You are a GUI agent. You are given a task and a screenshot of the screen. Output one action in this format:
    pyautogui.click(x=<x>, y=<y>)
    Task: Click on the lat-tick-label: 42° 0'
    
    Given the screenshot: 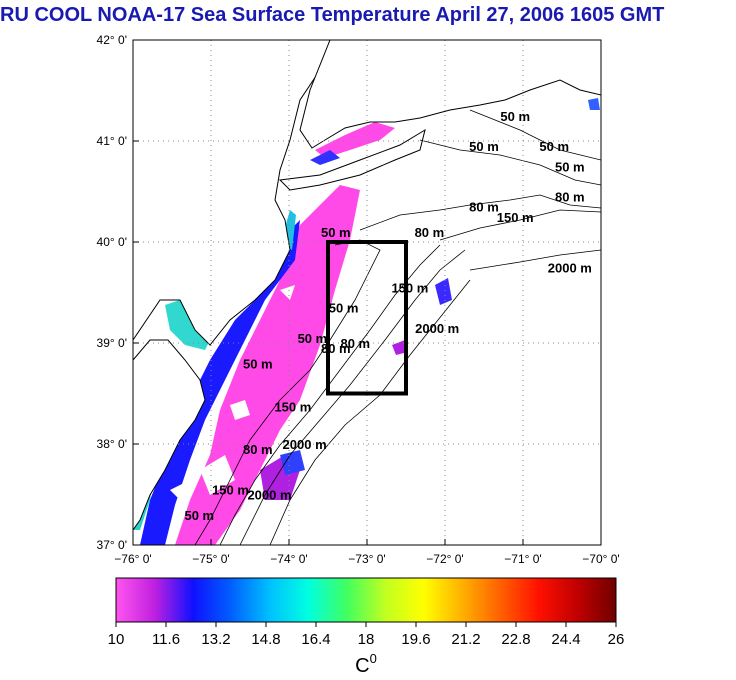 What is the action you would take?
    pyautogui.click(x=112, y=40)
    